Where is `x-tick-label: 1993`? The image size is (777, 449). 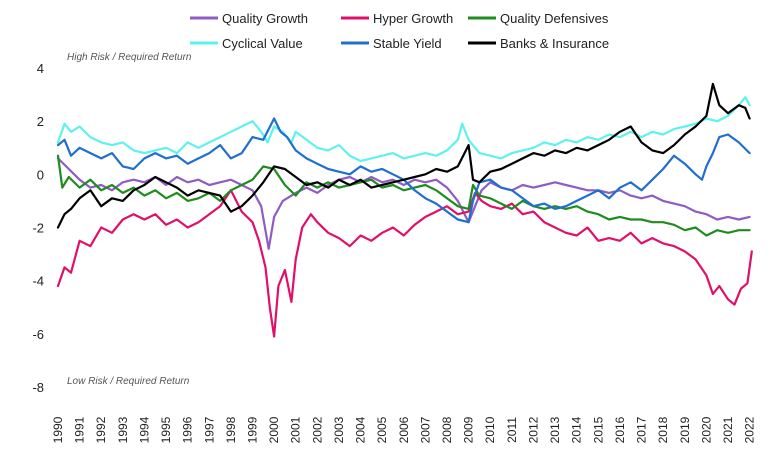 x-tick-label: 1993 is located at coordinates (123, 429).